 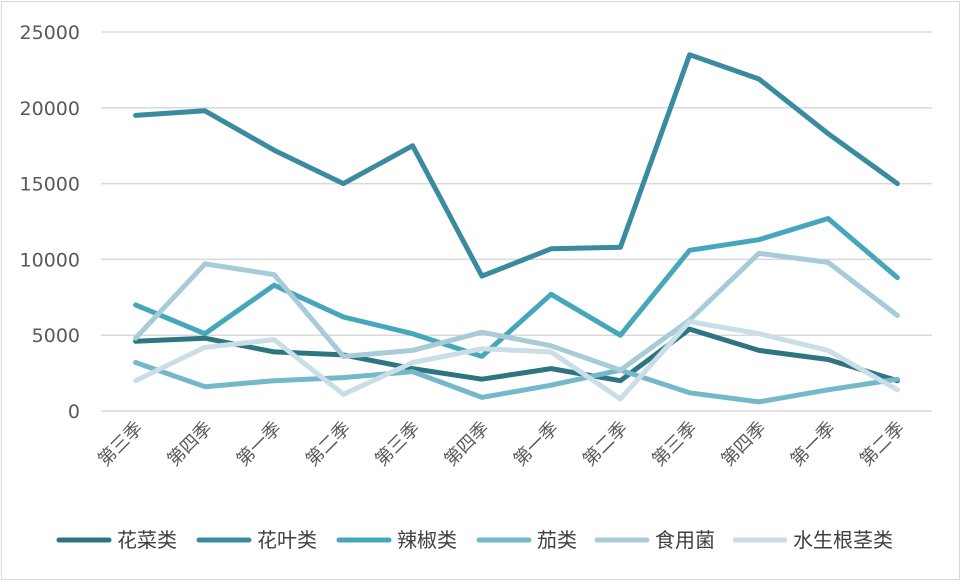 What do you see at coordinates (50, 33) in the screenshot?
I see `y-tick-label: 25000` at bounding box center [50, 33].